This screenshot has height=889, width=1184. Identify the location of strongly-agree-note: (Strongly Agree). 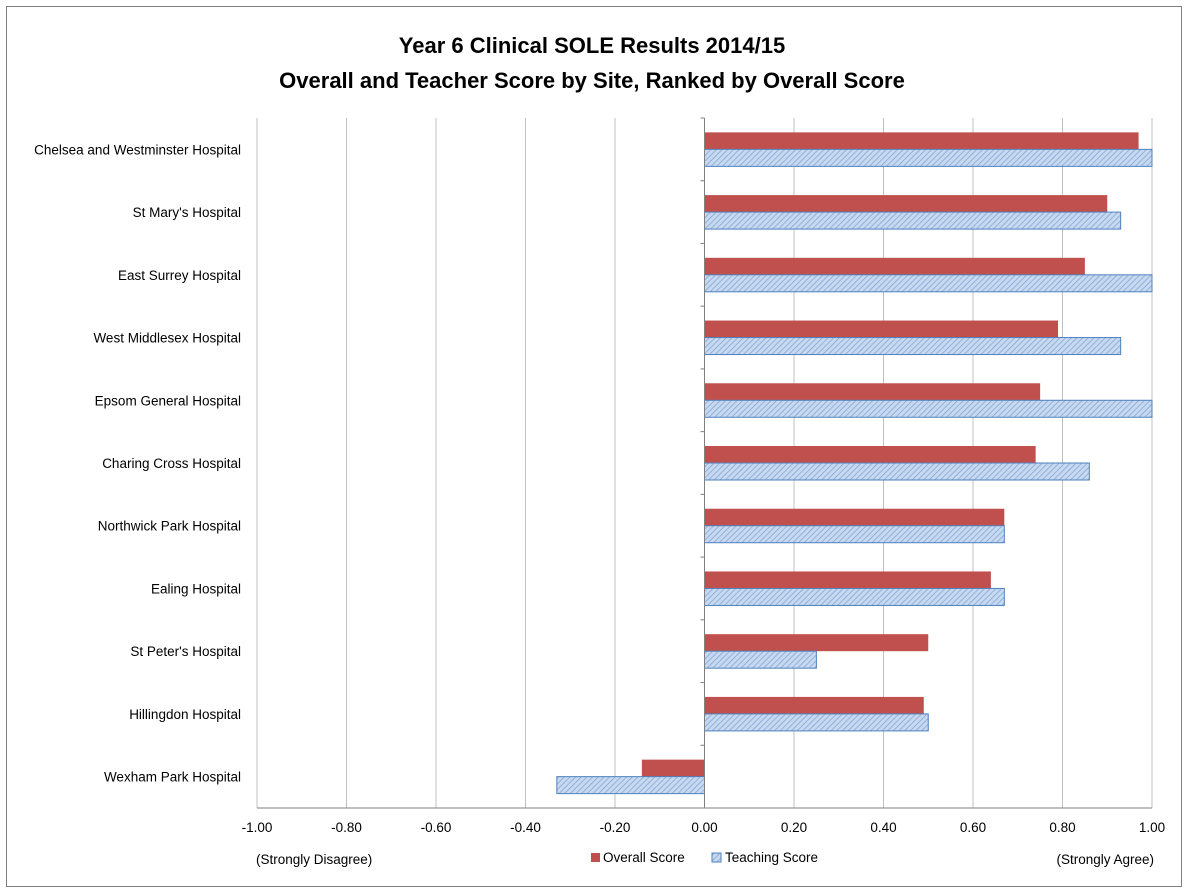
(1105, 859).